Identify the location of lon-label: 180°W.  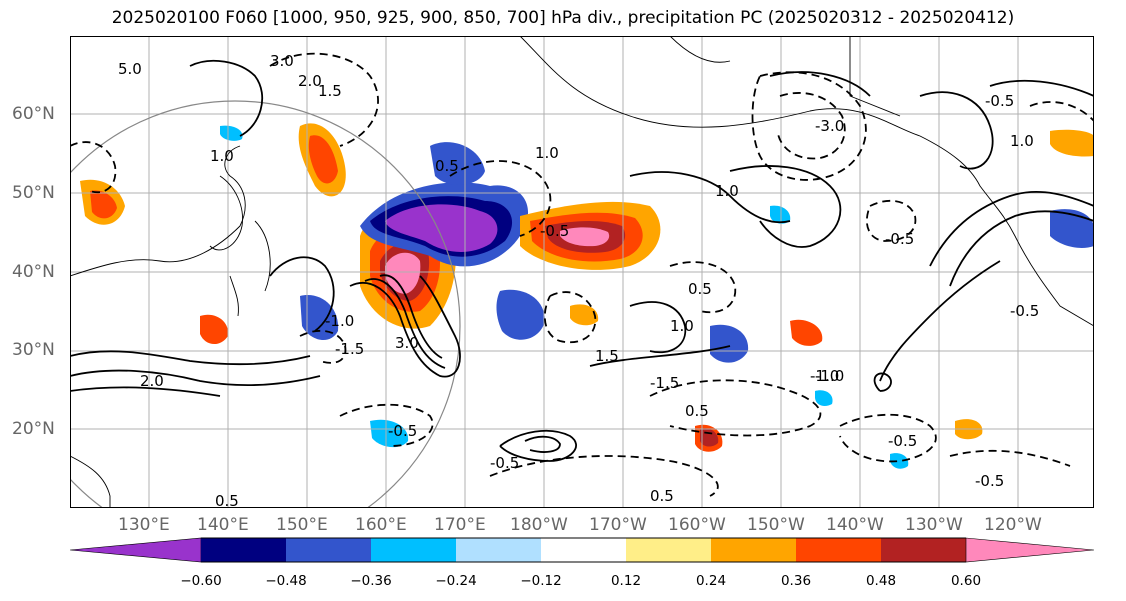
(539, 525).